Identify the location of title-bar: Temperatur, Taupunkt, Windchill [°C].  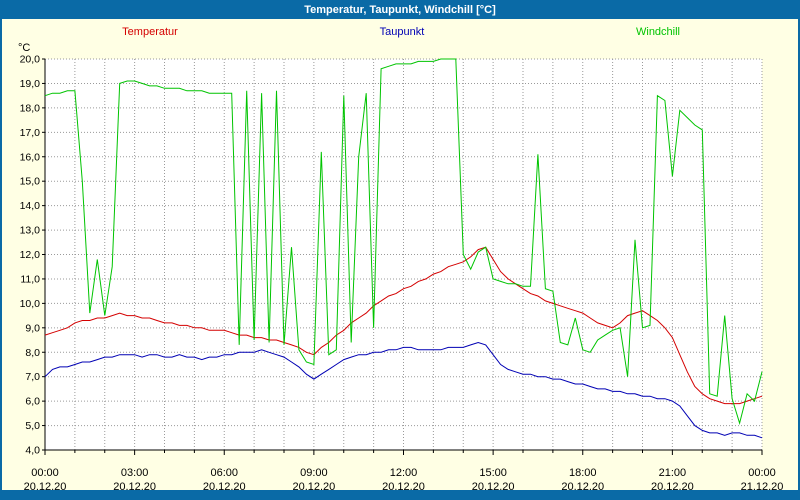
(400, 10).